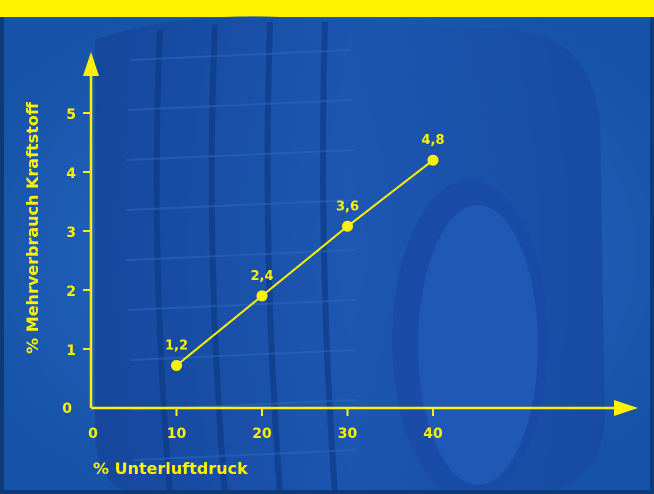 Image resolution: width=654 pixels, height=494 pixels. What do you see at coordinates (93, 434) in the screenshot?
I see `x-tick-label: 0` at bounding box center [93, 434].